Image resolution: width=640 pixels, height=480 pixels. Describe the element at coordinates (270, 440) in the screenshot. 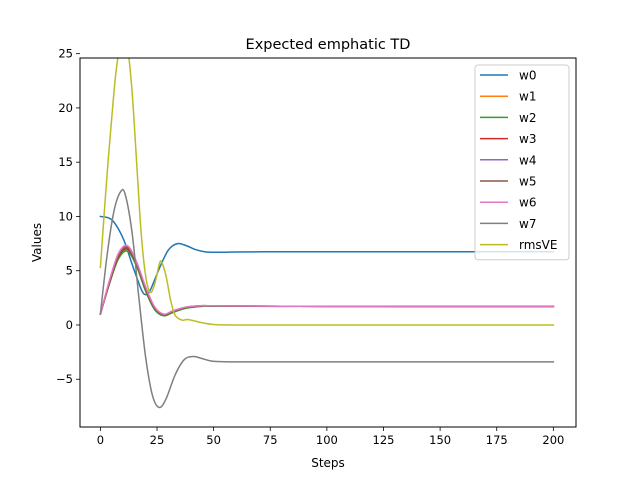

I see `x-tick-label: 75` at that location.